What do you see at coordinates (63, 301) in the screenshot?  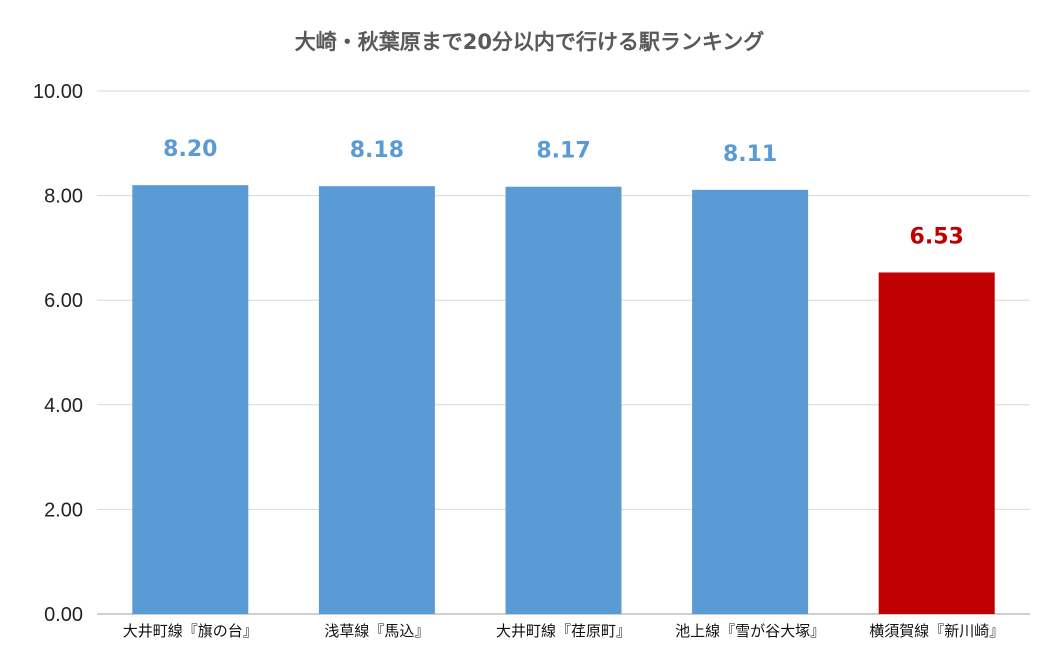 I see `y-tick-label: 6.00` at bounding box center [63, 301].